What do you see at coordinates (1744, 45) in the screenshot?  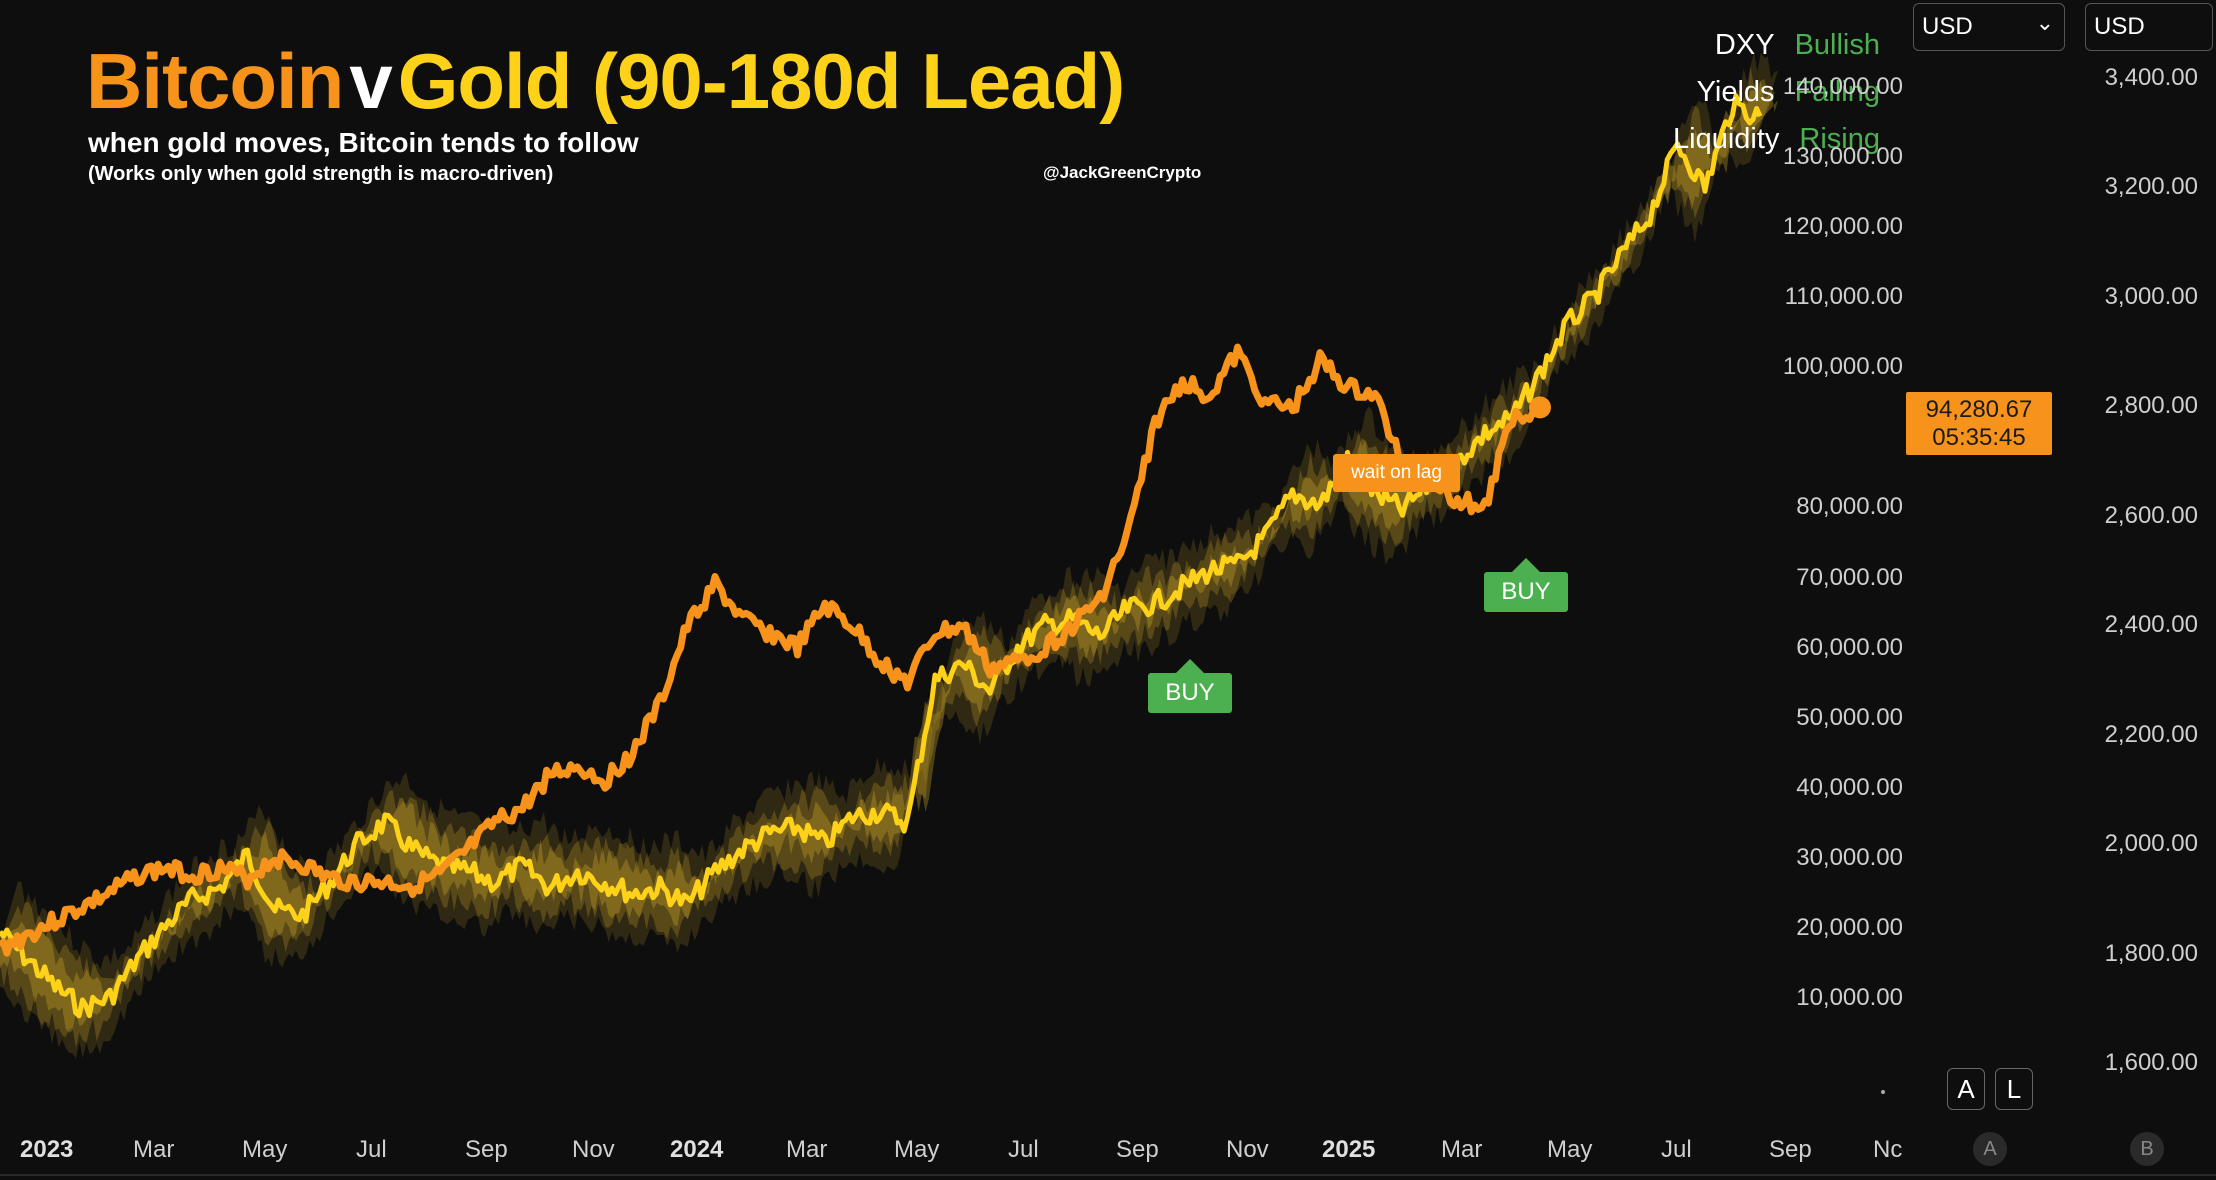 I see `macro-label: DXY` at bounding box center [1744, 45].